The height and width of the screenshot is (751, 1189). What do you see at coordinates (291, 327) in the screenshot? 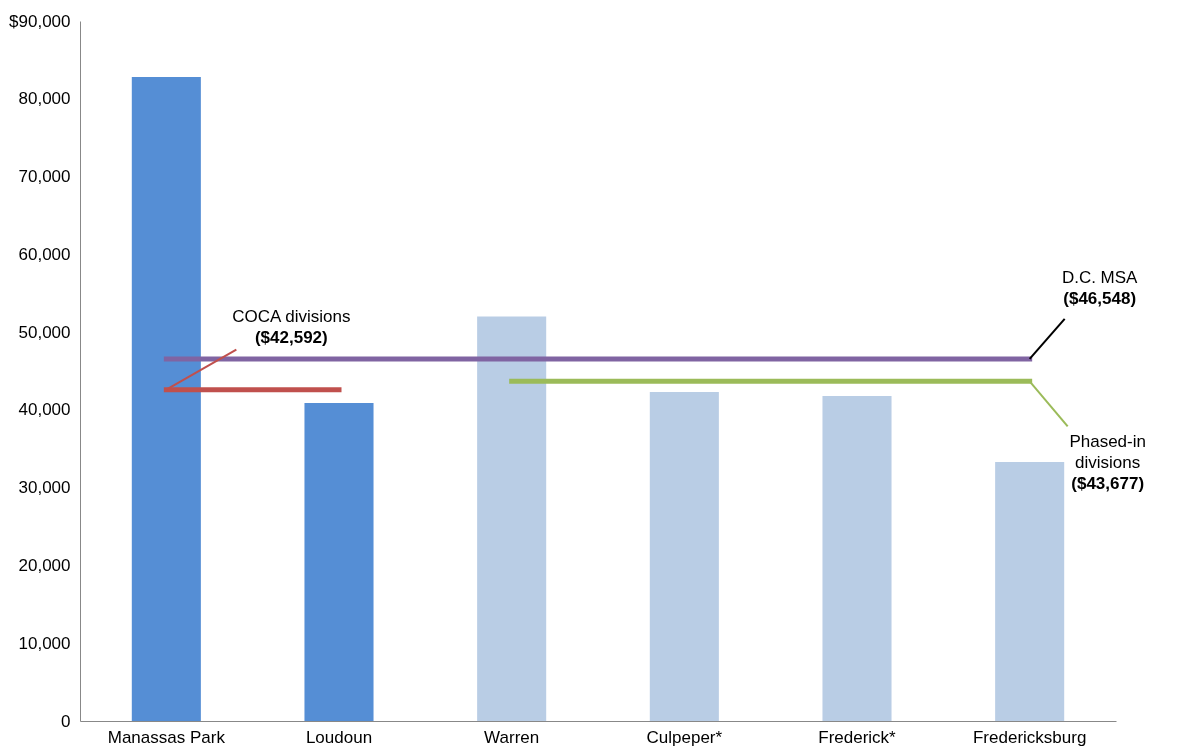
I see `annotation: COCA divisions ($42,592)` at bounding box center [291, 327].